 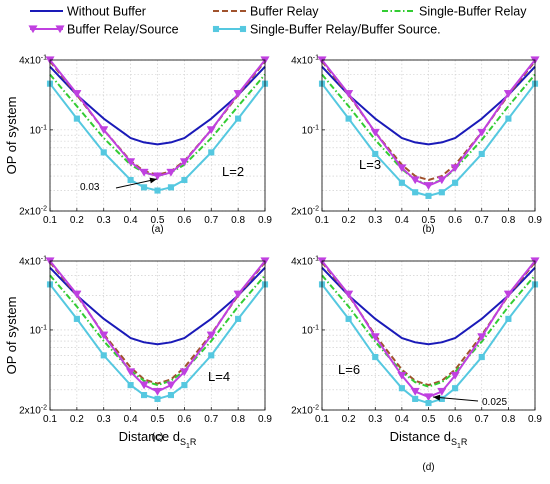 What do you see at coordinates (90, 187) in the screenshot?
I see `arrow-label: 0.03` at bounding box center [90, 187].